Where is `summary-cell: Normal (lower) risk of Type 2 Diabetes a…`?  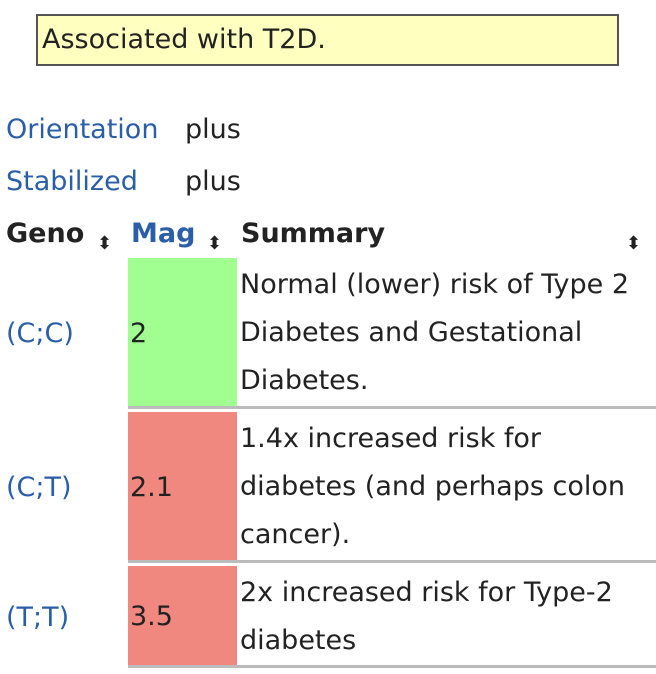
summary-cell: Normal (lower) risk of Type 2 Diabetes a… is located at coordinates (435, 332).